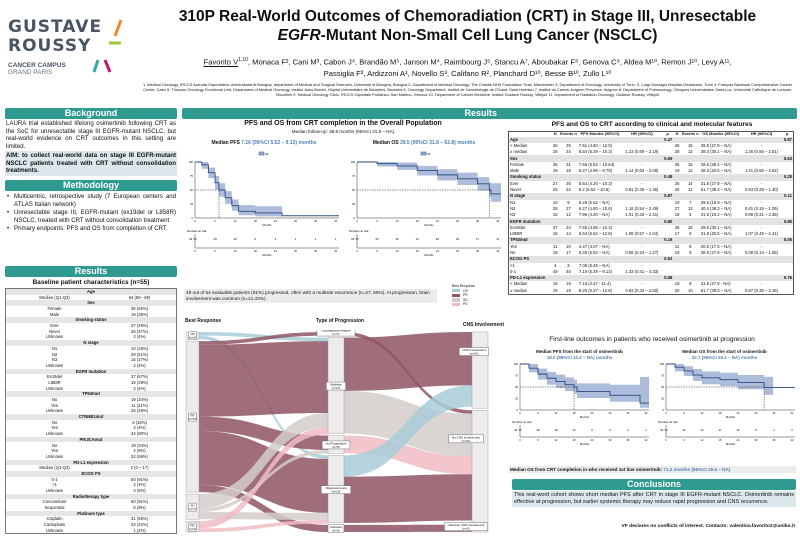 This screenshot has height=540, width=800. I want to click on flow-PR-LR, so click(263, 338).